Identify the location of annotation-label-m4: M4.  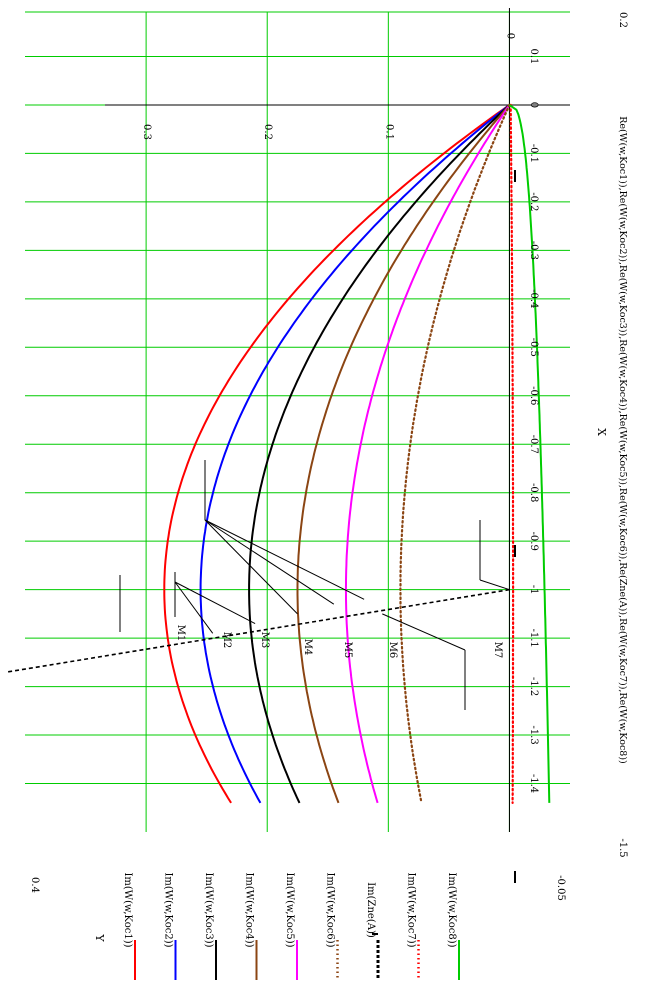
(307, 647).